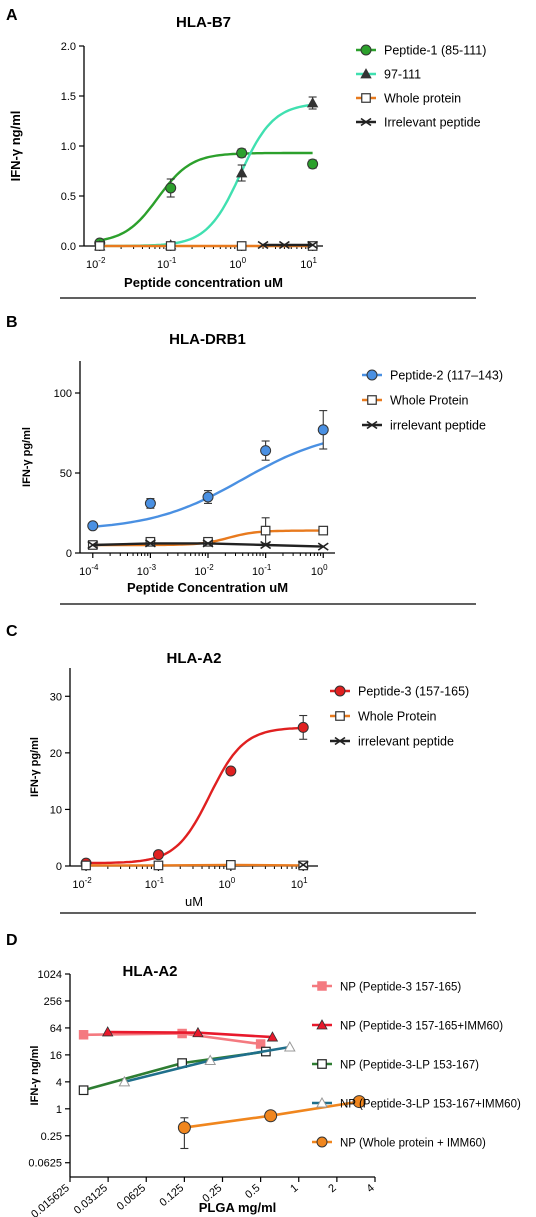 The height and width of the screenshot is (1217, 536). What do you see at coordinates (147, 570) in the screenshot?
I see `x-tick-label: 10⁻³` at bounding box center [147, 570].